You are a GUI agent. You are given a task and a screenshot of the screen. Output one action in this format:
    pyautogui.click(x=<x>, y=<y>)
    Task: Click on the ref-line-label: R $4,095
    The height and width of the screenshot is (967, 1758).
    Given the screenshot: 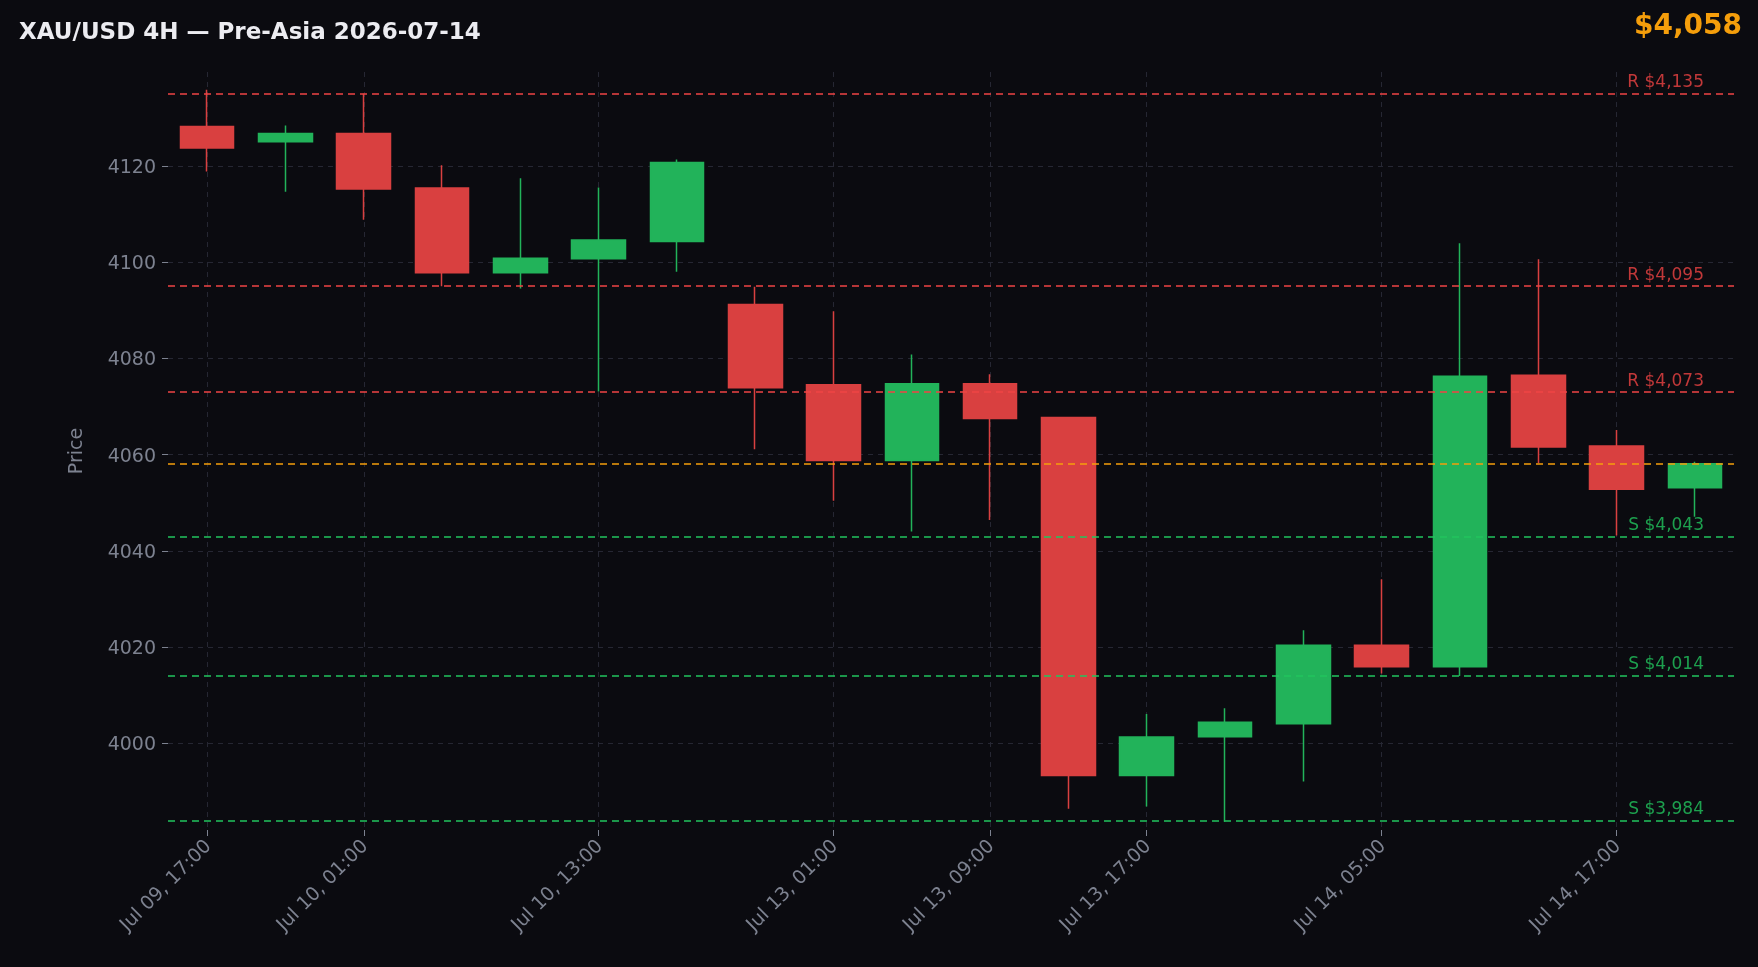 What is the action you would take?
    pyautogui.click(x=1665, y=273)
    